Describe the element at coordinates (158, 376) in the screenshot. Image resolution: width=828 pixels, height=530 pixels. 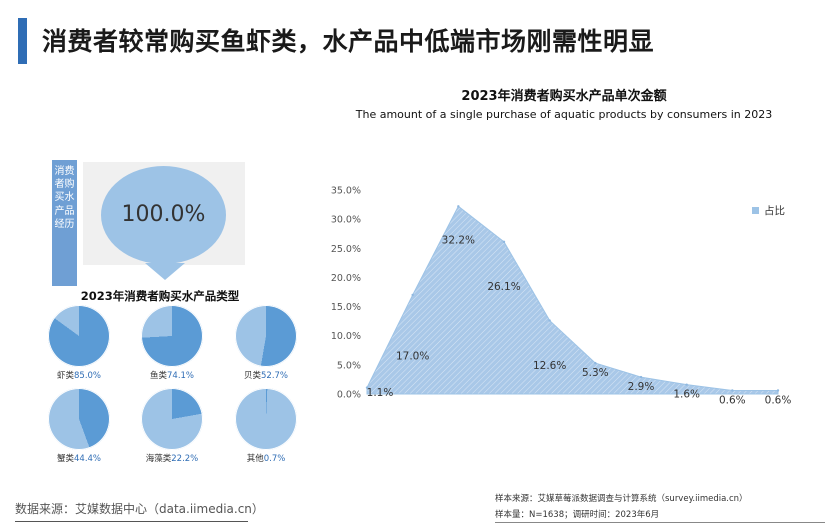
I see `pie-category-name: 鱼类` at that location.